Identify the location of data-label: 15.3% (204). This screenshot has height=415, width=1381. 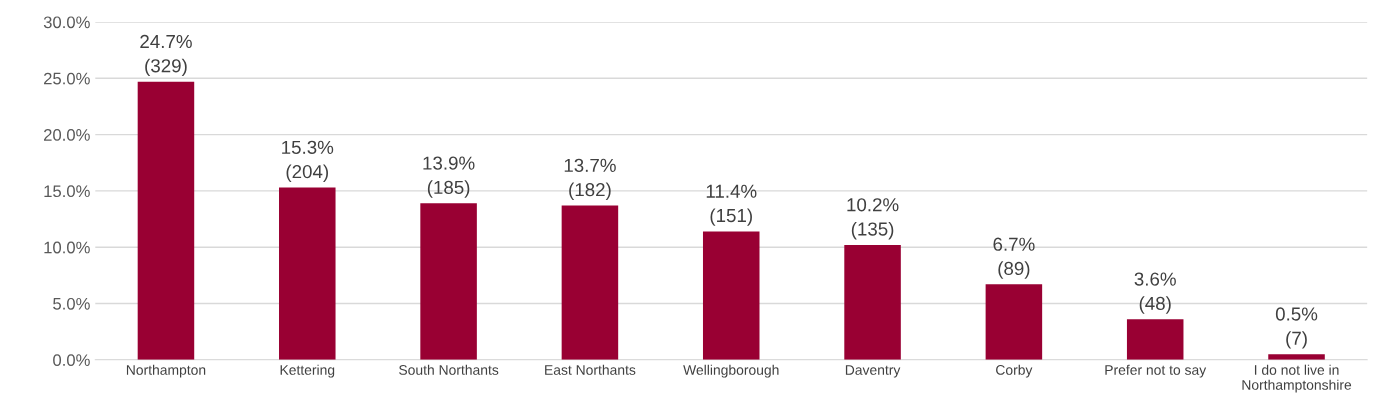
(308, 161).